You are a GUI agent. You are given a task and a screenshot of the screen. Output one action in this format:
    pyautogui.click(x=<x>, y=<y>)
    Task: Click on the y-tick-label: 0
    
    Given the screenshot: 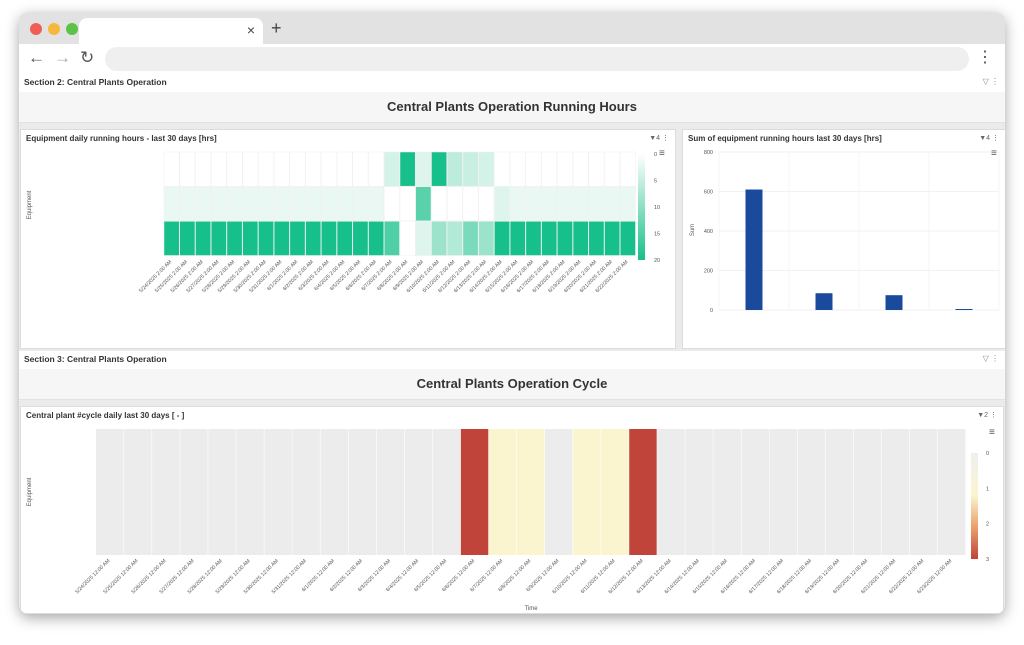 What is the action you would take?
    pyautogui.click(x=711, y=311)
    